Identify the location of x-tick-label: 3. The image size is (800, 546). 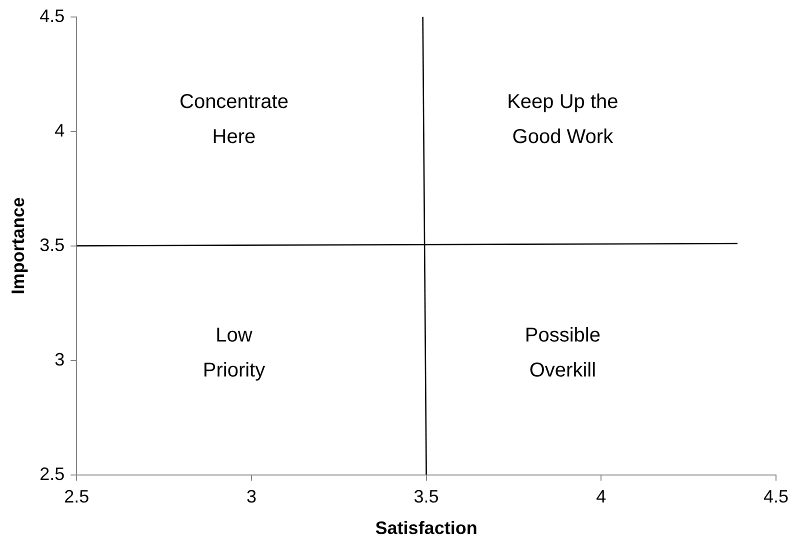
(251, 496).